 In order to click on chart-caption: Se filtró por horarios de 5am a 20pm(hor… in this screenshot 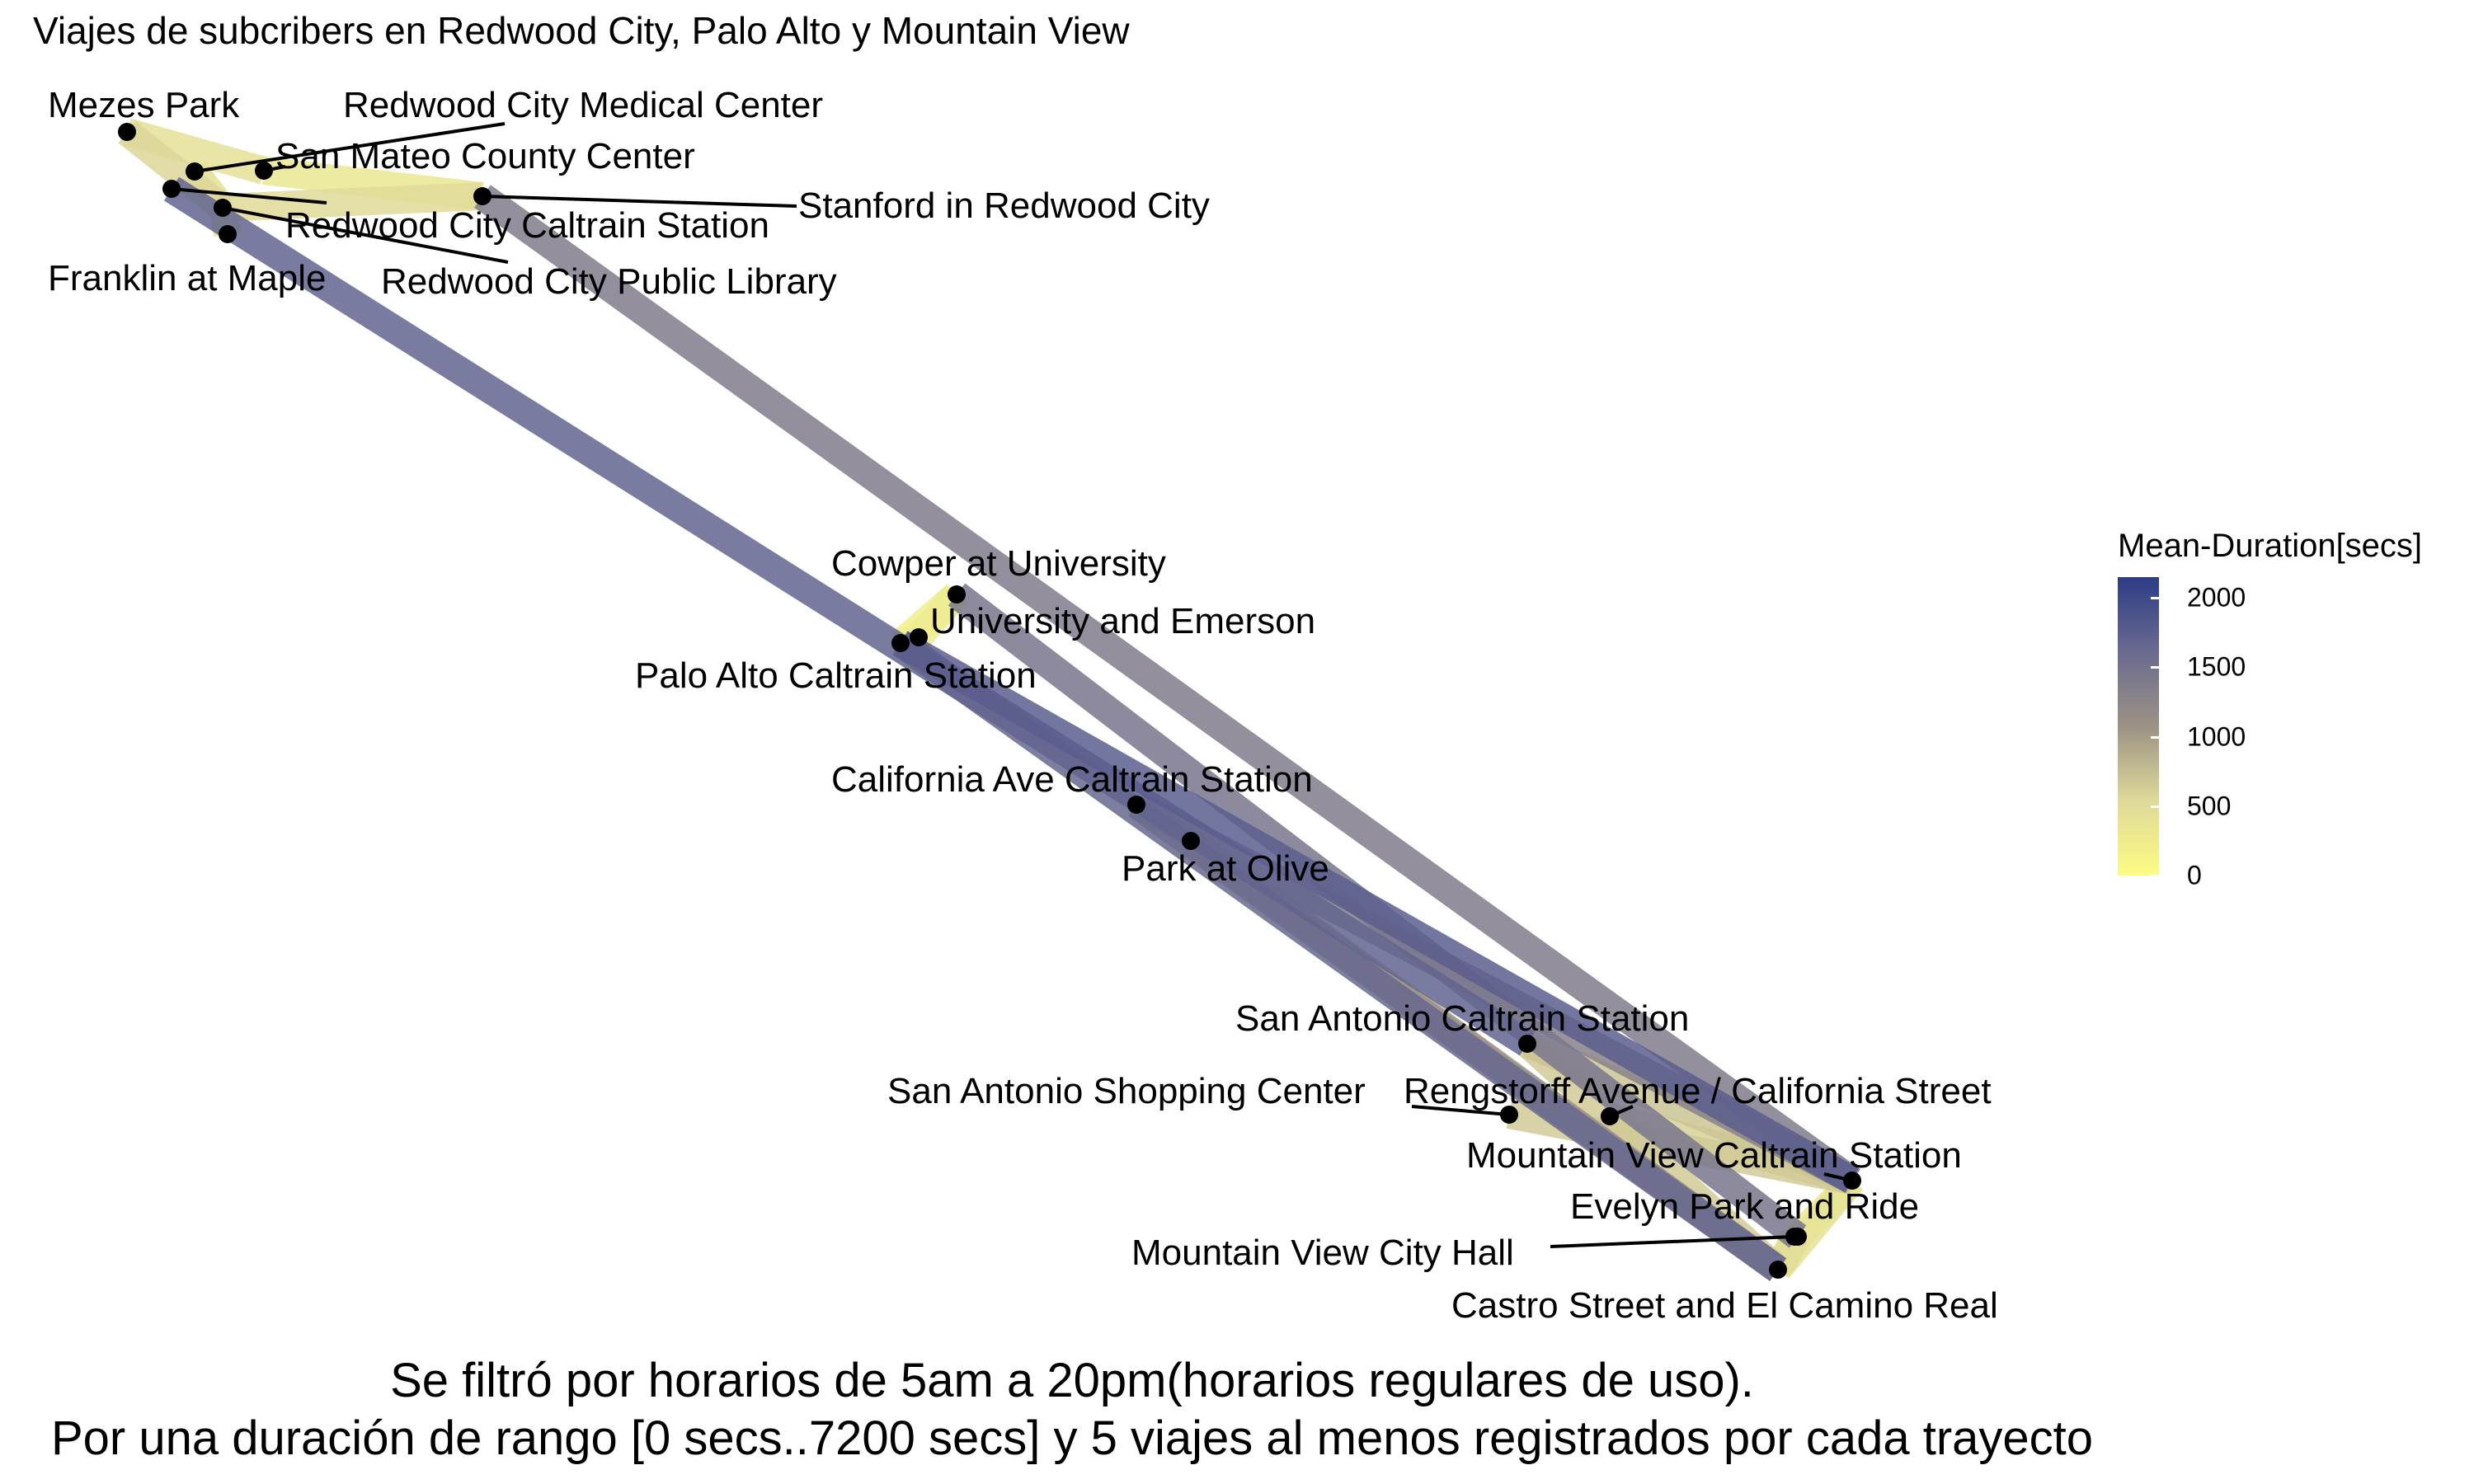, I will do `click(1072, 1410)`.